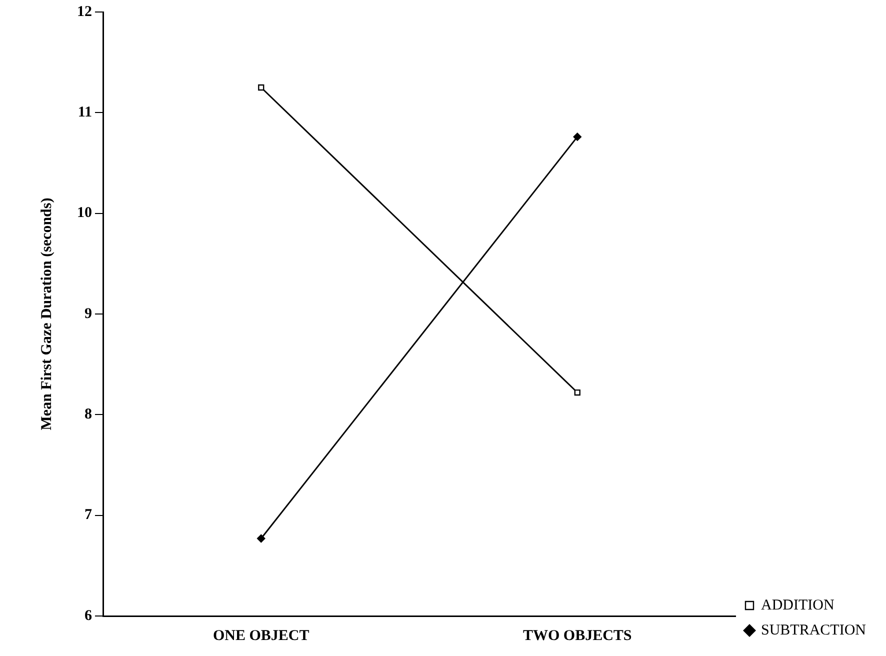 This screenshot has width=886, height=656. What do you see at coordinates (84, 12) in the screenshot?
I see `y-tick-label: 12` at bounding box center [84, 12].